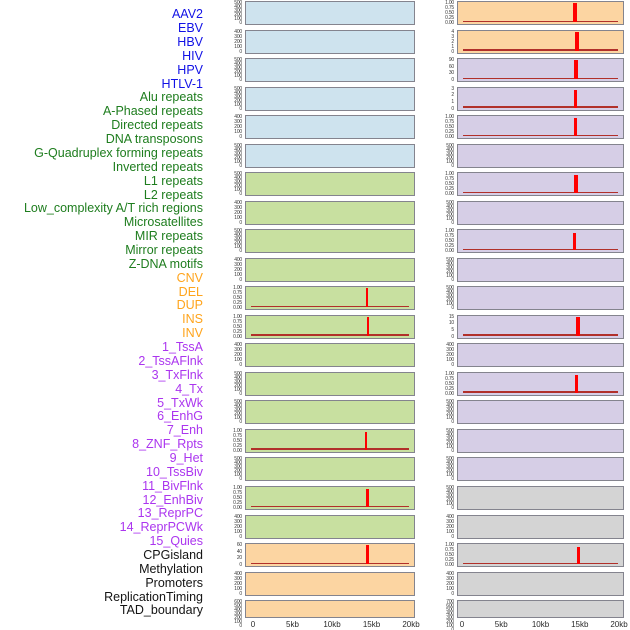 This screenshot has height=630, width=630. Describe the element at coordinates (451, 60) in the screenshot. I see `y-tick-label: 90` at that location.